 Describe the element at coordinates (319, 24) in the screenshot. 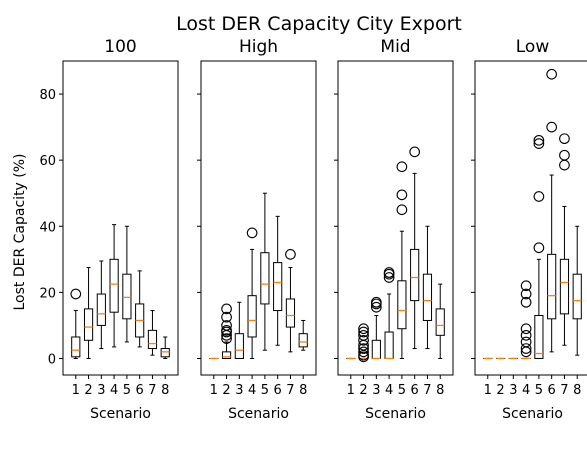

I see `chart-title: Lost DER Capacity City Export` at that location.